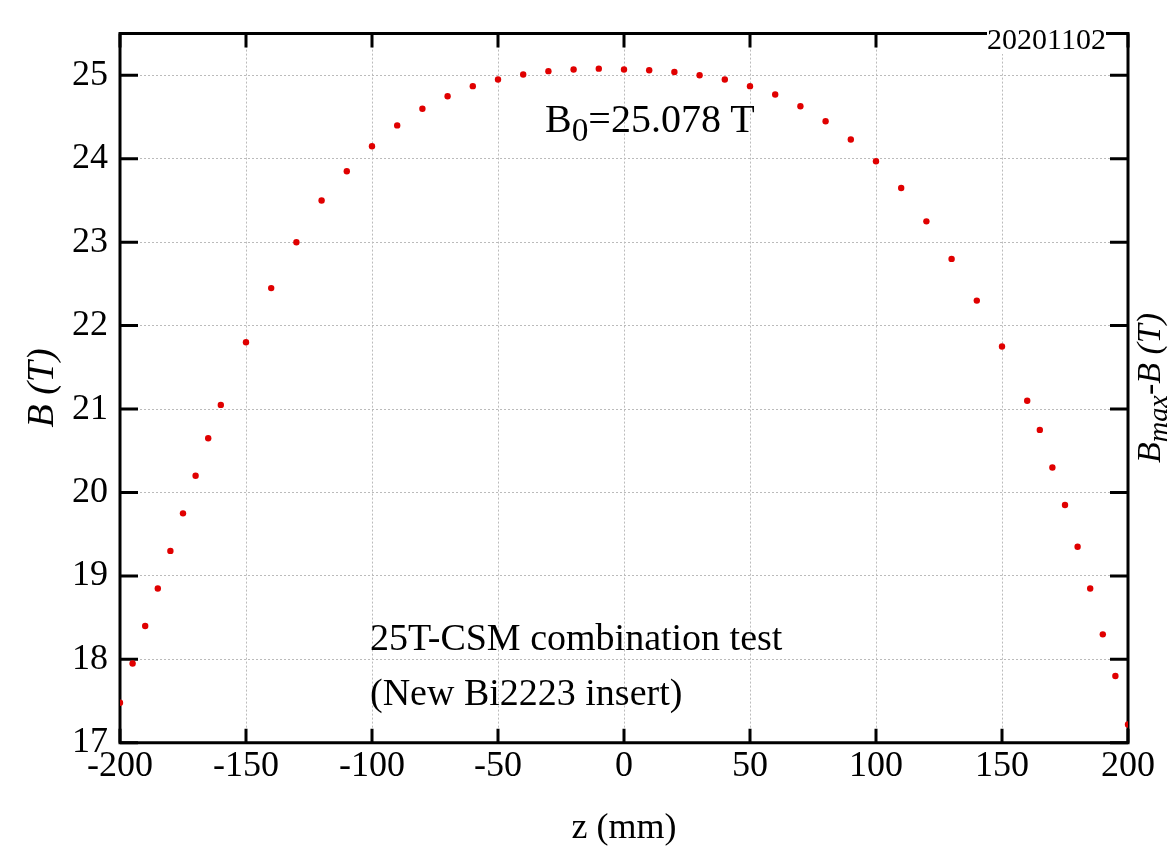 Image resolution: width=1176 pixels, height=860 pixels. Describe the element at coordinates (90, 489) in the screenshot. I see `y-tick-label: 20` at that location.